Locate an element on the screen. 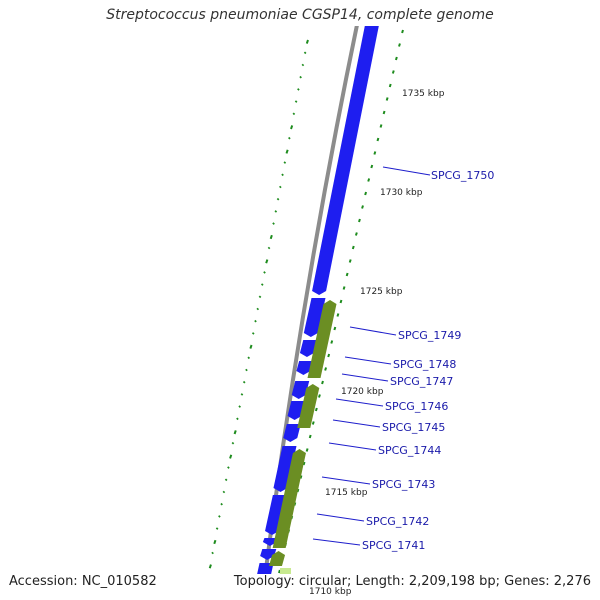 The image size is (600, 600). gene-label: SPCG_1742 is located at coordinates (397, 521).